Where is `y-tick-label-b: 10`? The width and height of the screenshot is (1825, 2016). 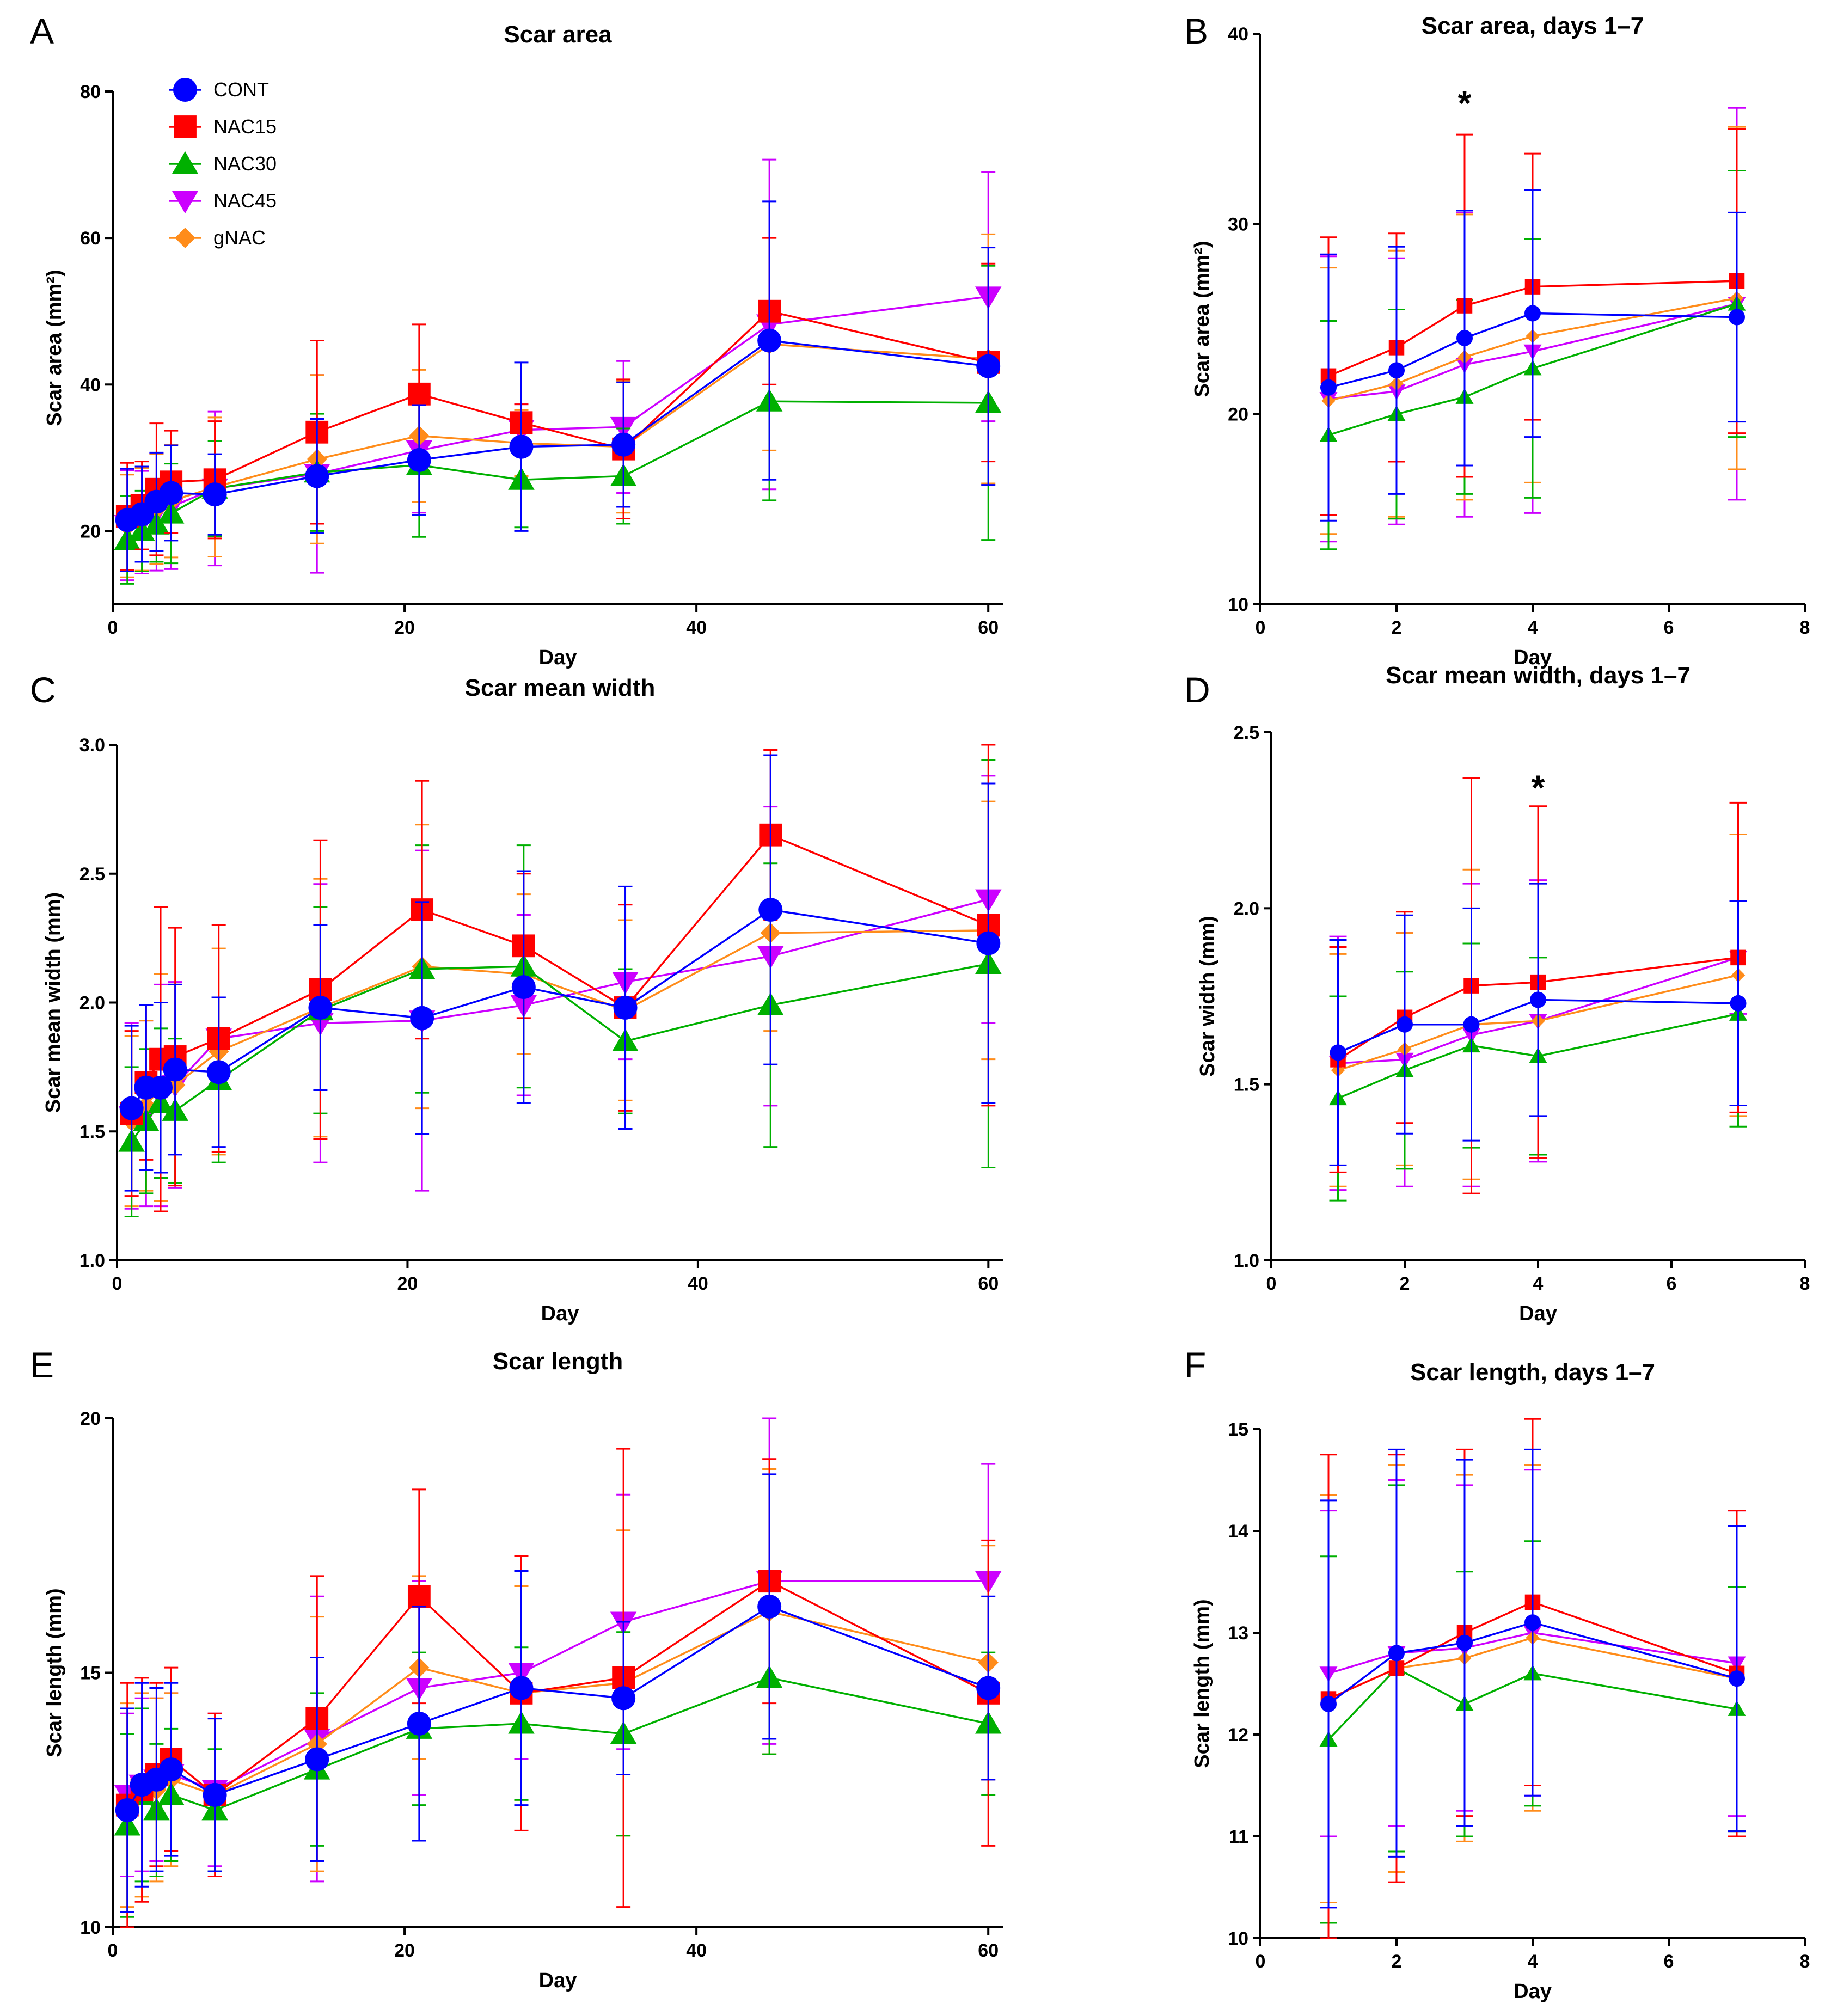 y-tick-label-b: 10 is located at coordinates (1238, 605).